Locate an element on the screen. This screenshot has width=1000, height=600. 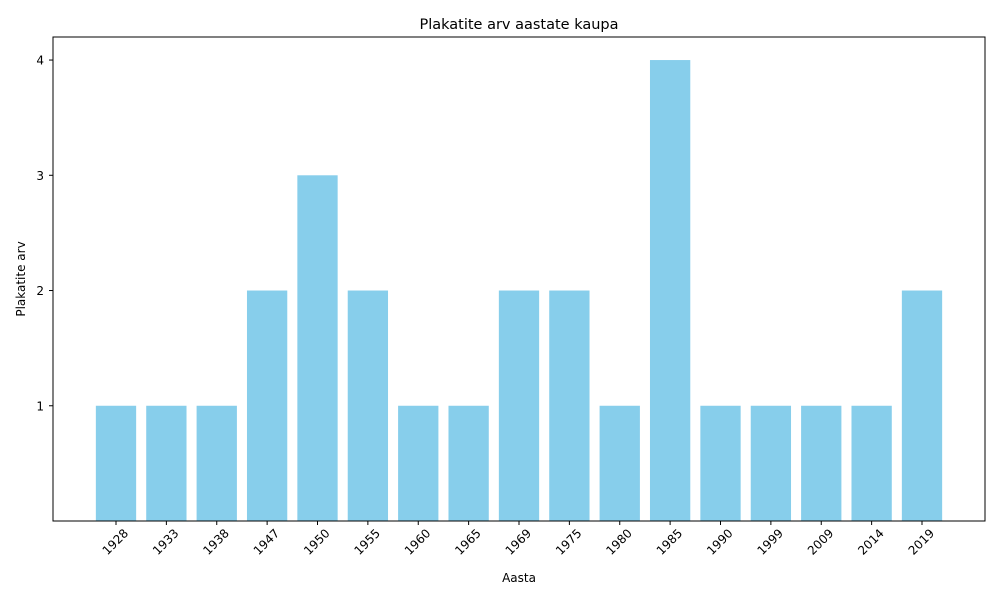
y-tick-label-4: 4 is located at coordinates (40, 61).